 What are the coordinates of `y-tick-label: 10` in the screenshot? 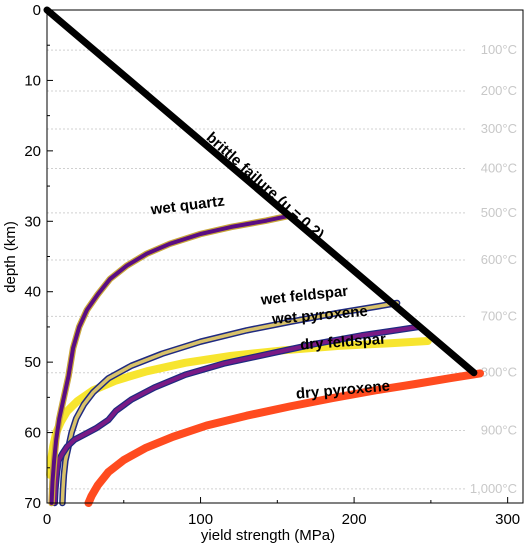 It's located at (32, 80).